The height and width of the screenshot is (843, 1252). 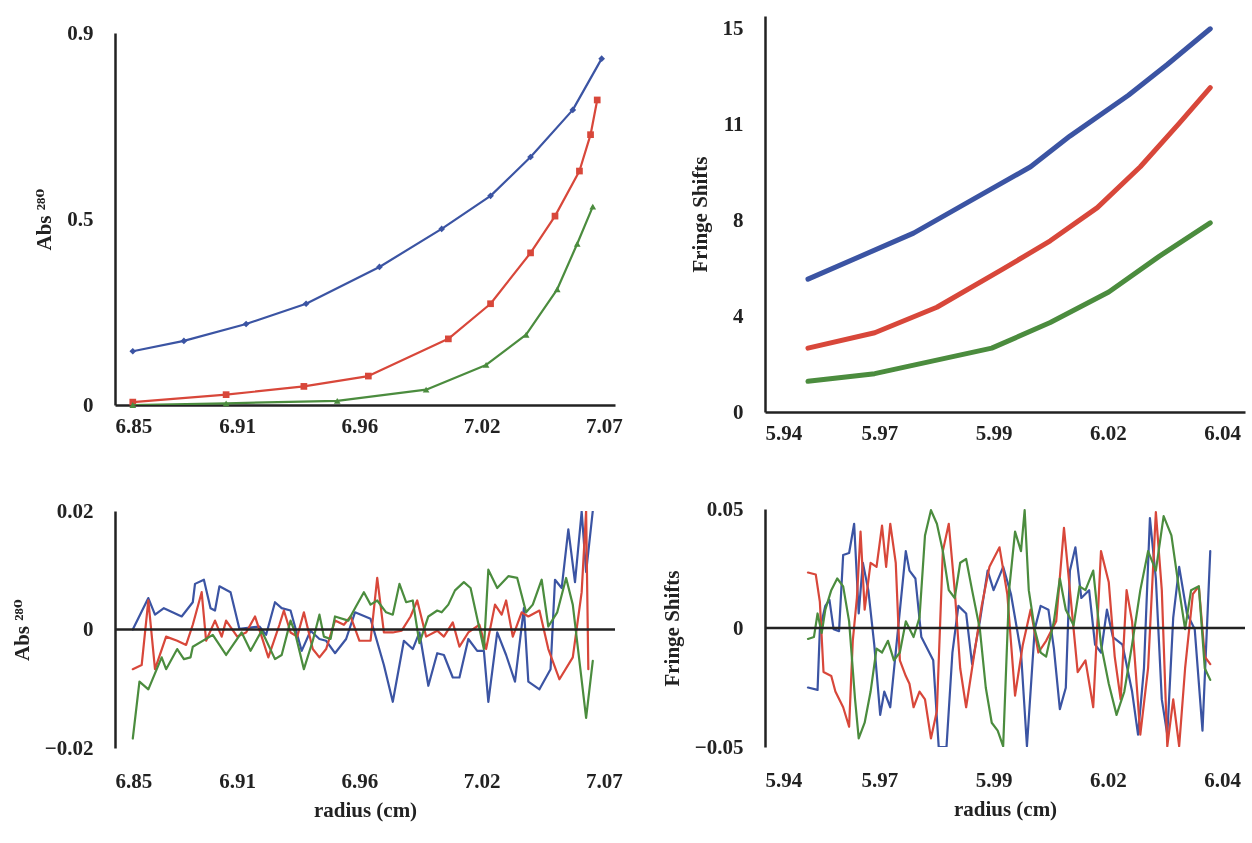 I want to click on y-tick-label: −0.02, so click(x=69, y=747).